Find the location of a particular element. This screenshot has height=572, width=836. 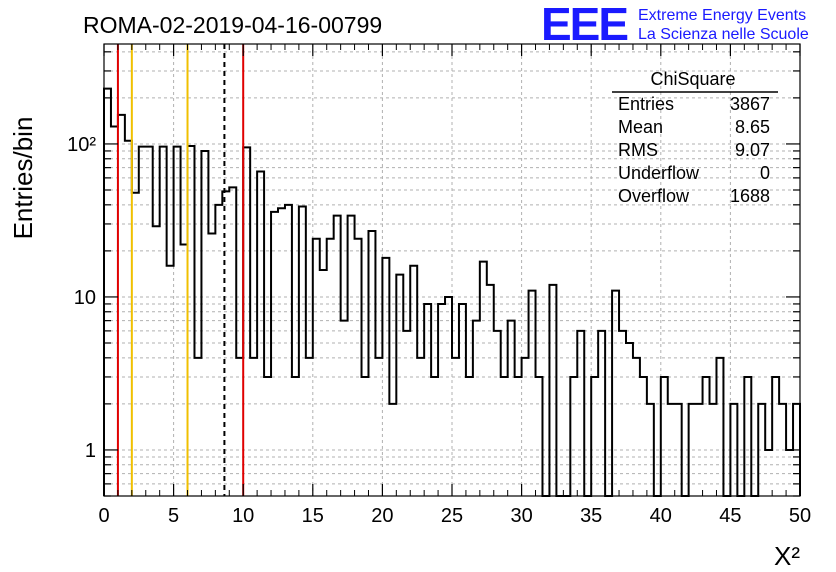

x-tick-label: 15 is located at coordinates (313, 516).